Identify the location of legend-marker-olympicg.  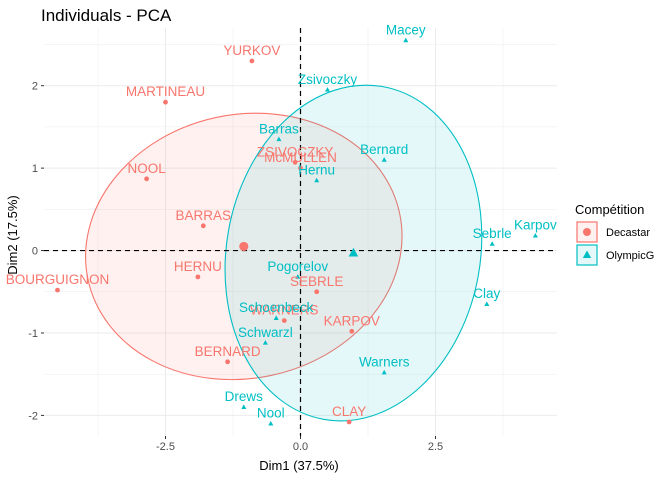
(587, 254).